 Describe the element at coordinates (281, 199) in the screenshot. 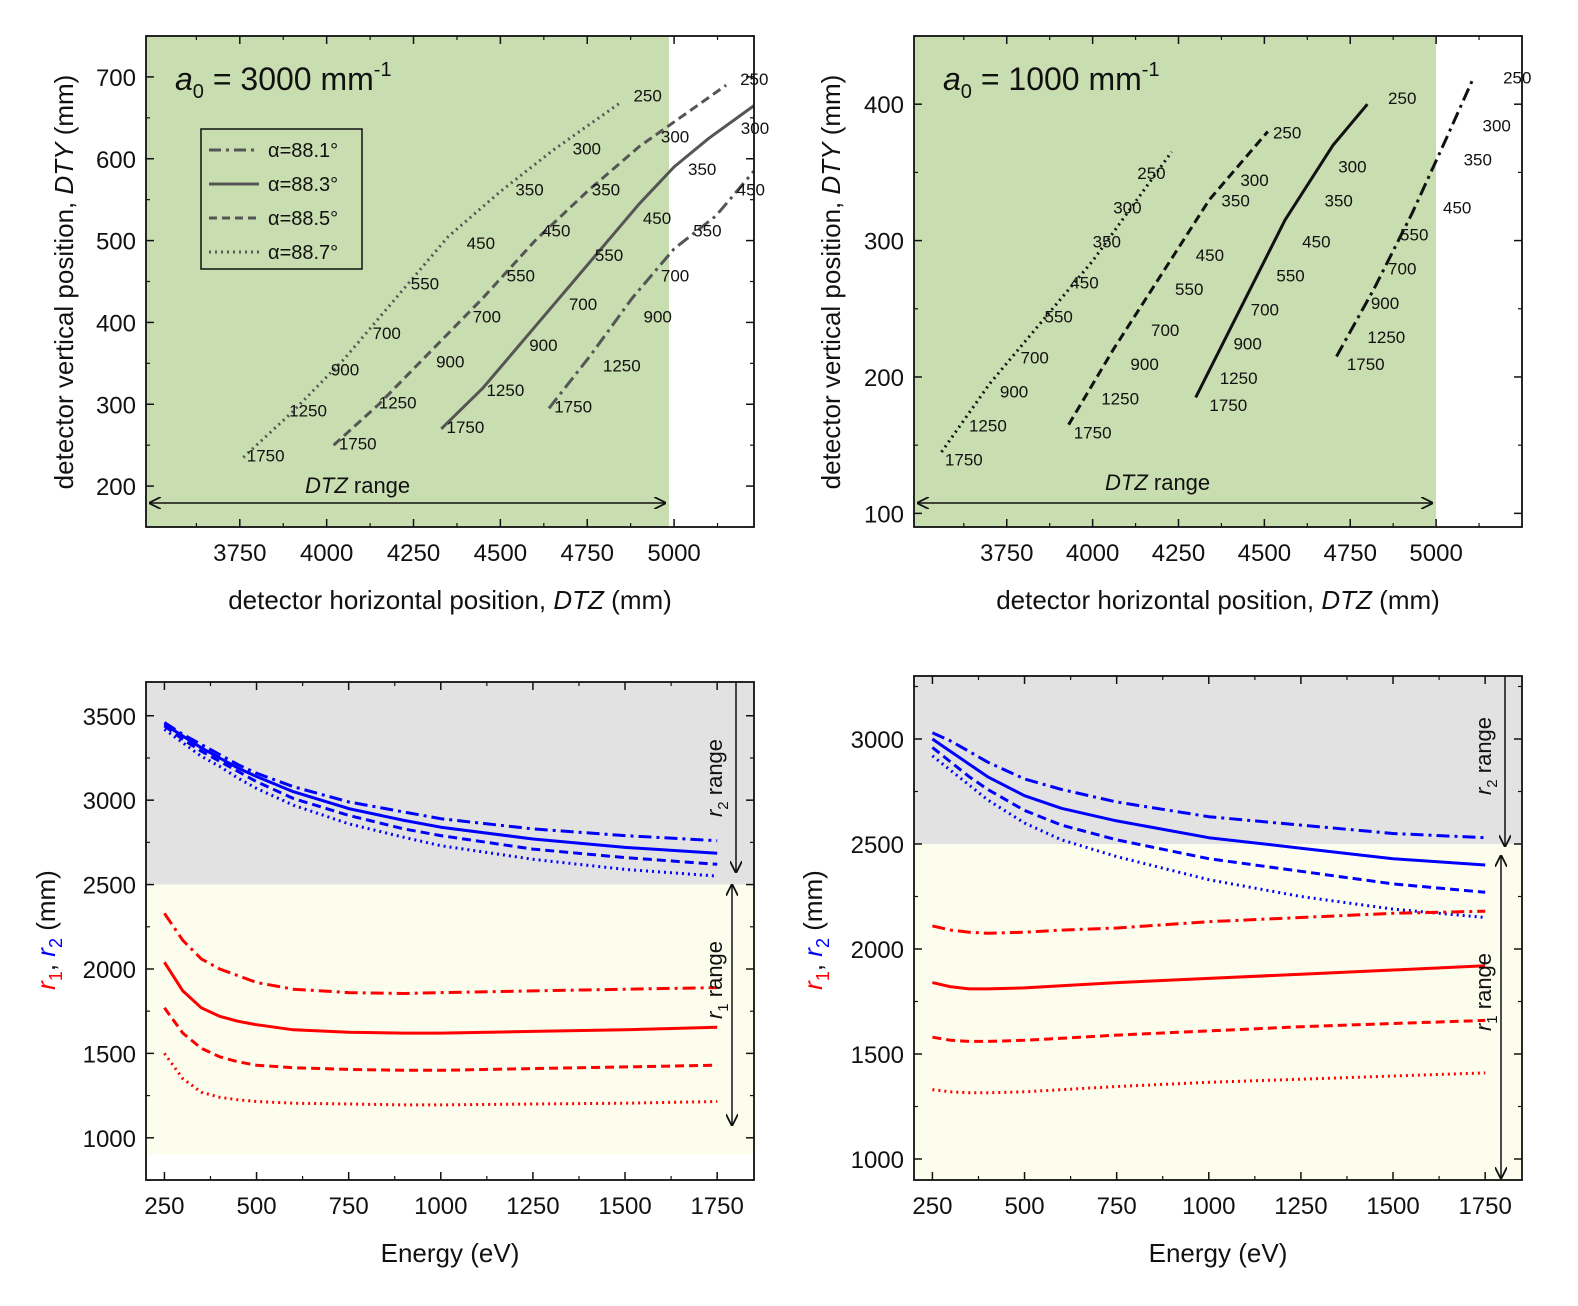

I see `legend-box` at that location.